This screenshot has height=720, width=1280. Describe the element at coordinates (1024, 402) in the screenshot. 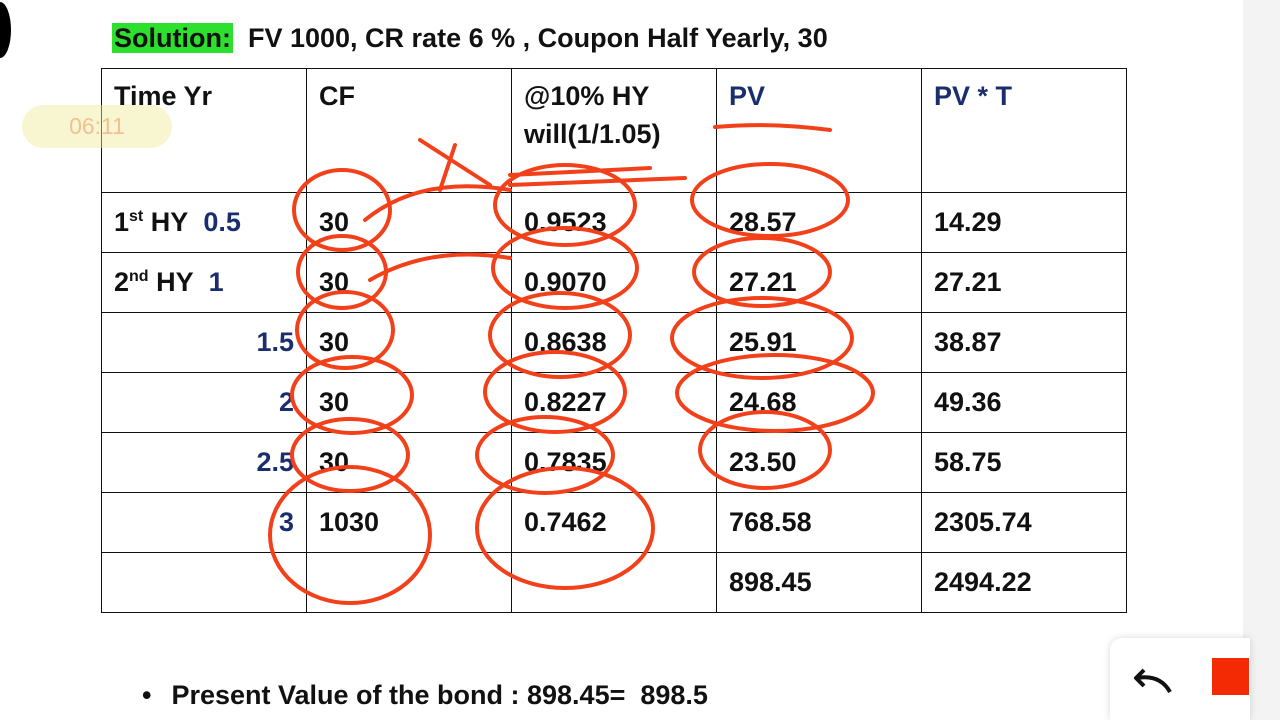

I see `cell: 49.36` at that location.